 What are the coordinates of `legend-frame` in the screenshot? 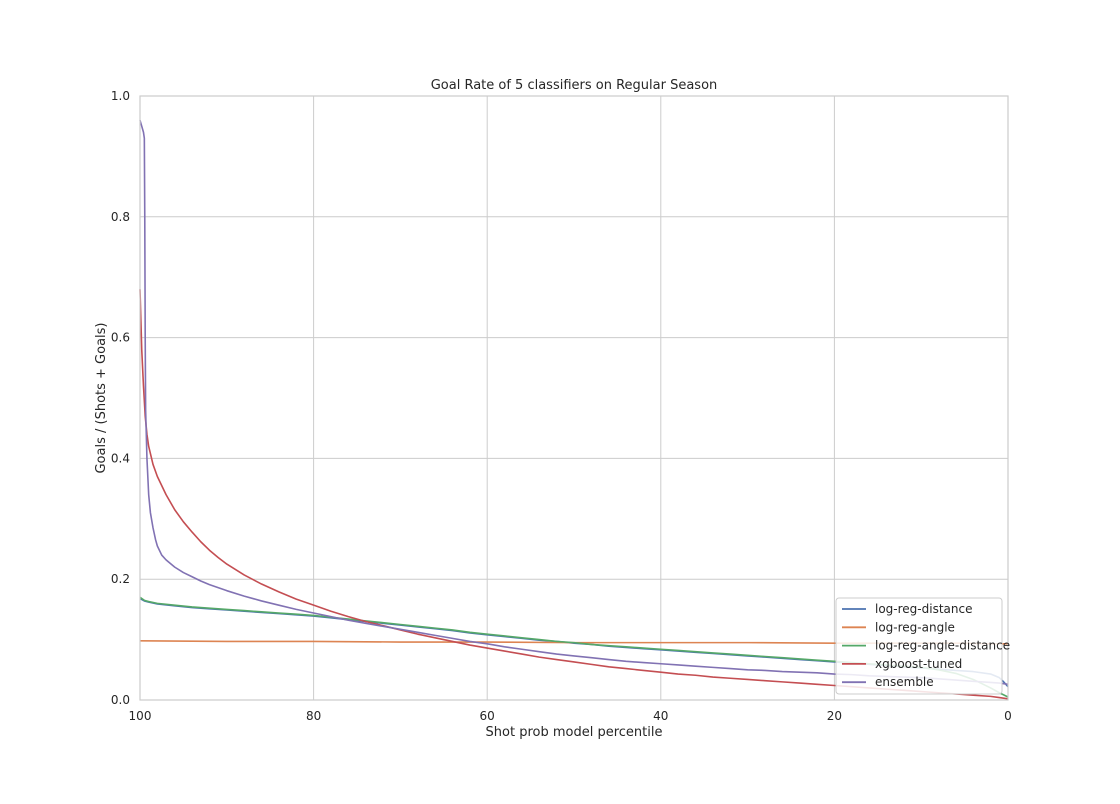 It's located at (919, 646).